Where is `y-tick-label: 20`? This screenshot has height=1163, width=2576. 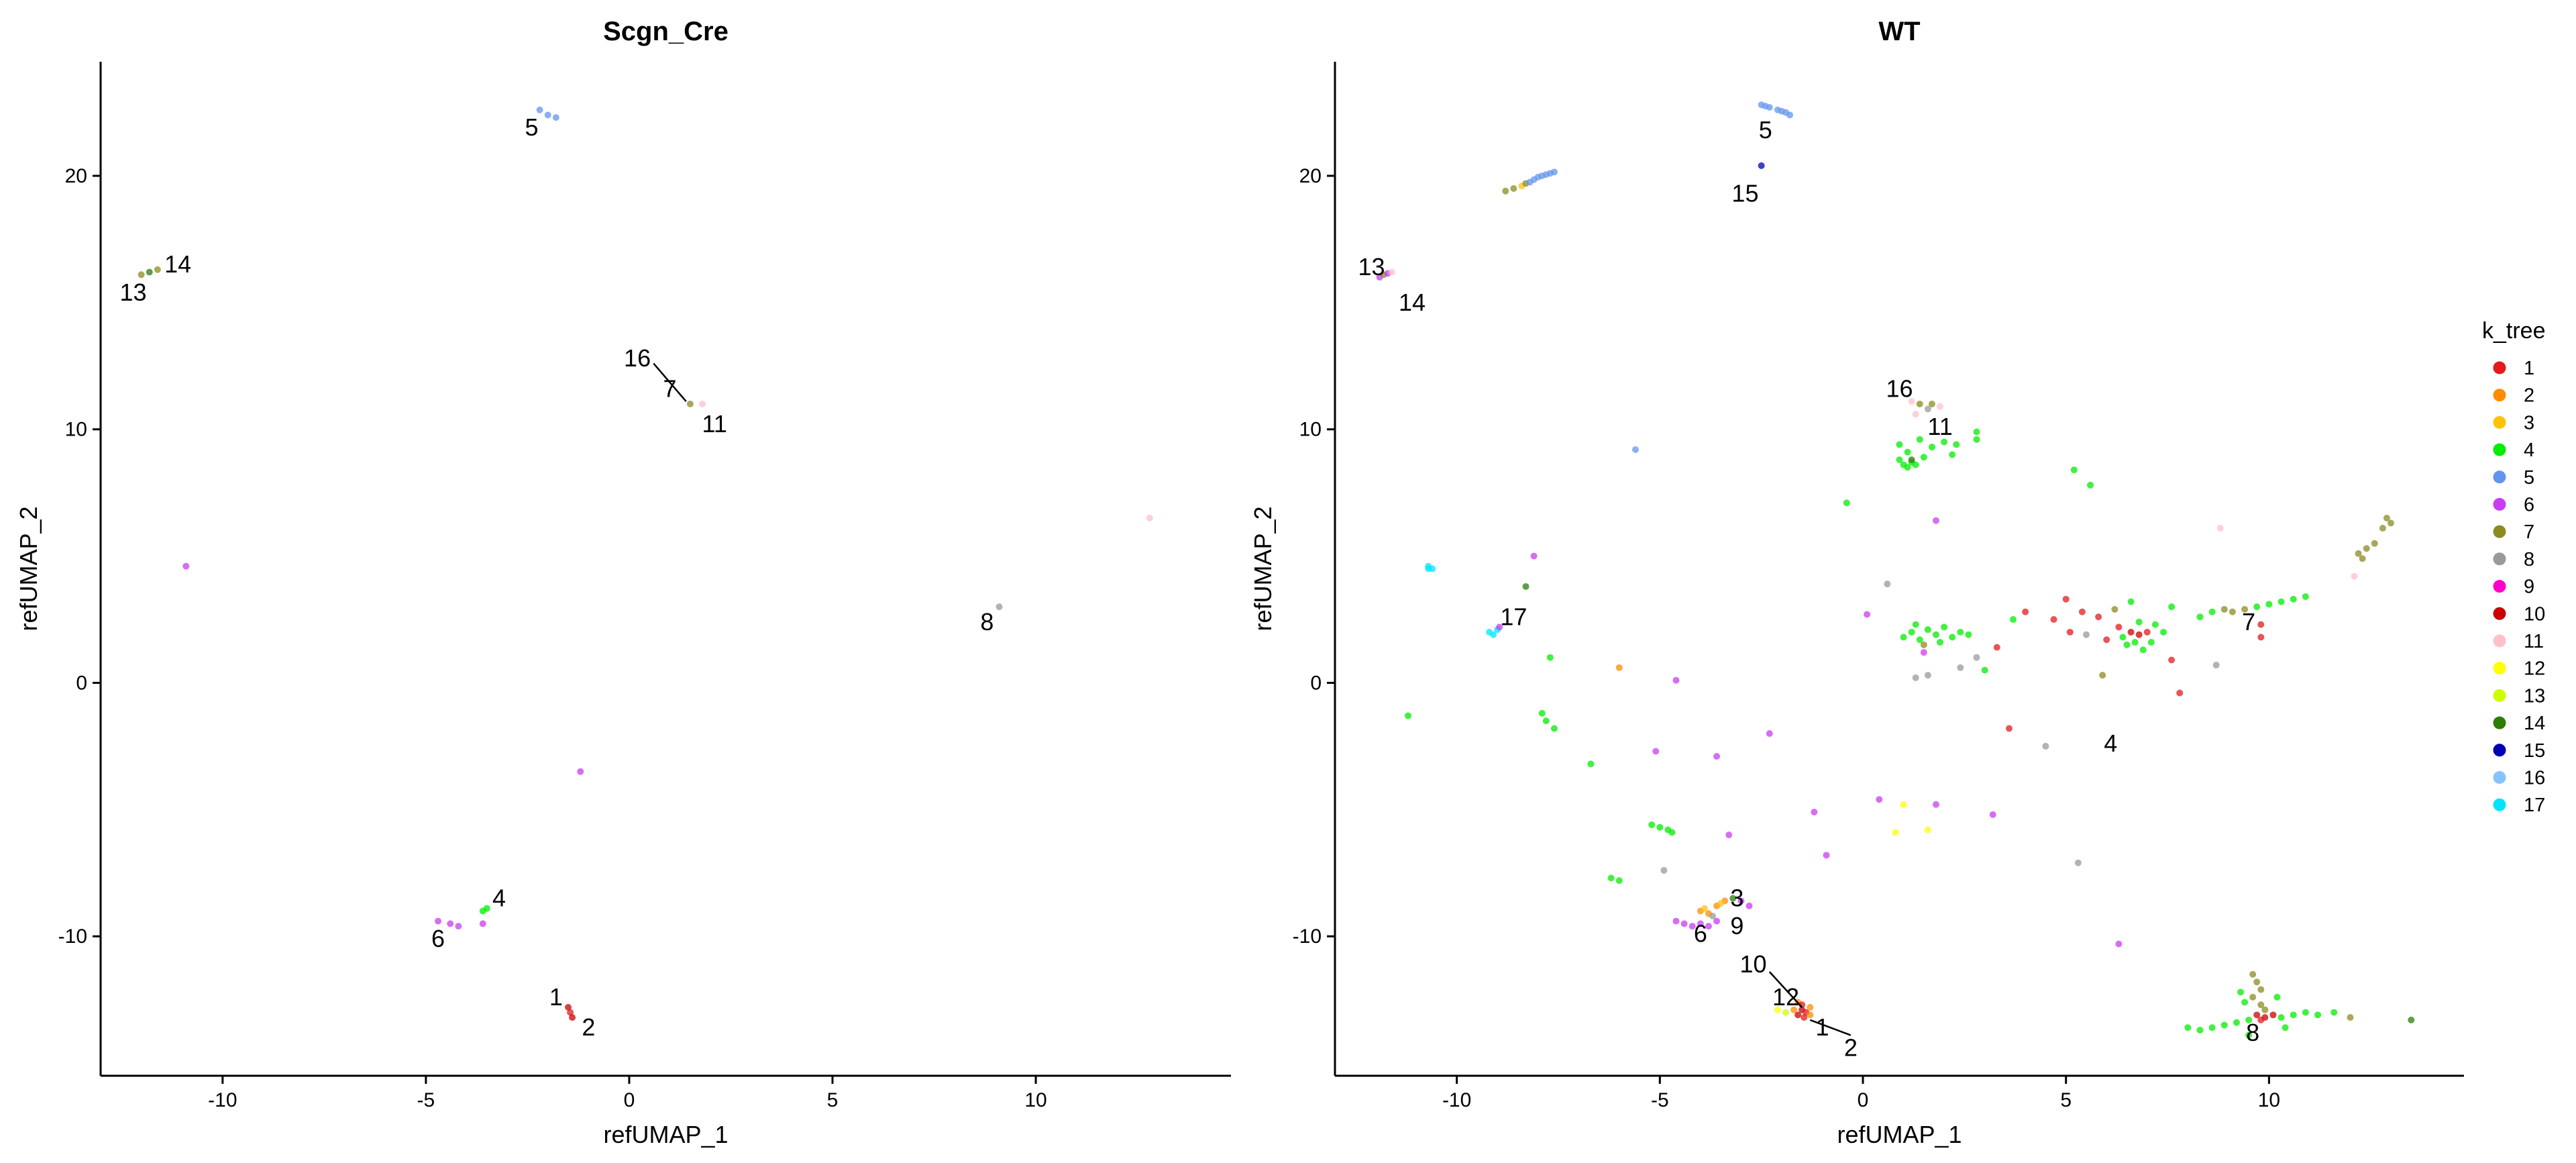 y-tick-label: 20 is located at coordinates (1310, 176).